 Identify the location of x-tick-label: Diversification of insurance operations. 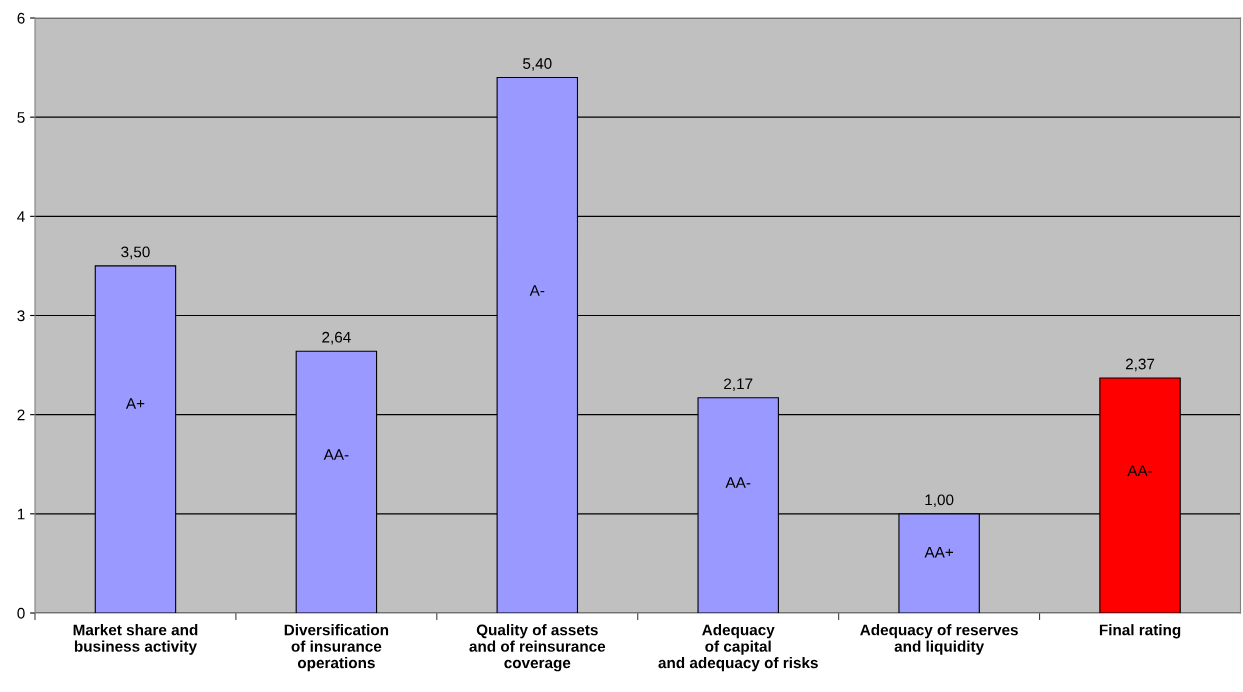
(336, 648).